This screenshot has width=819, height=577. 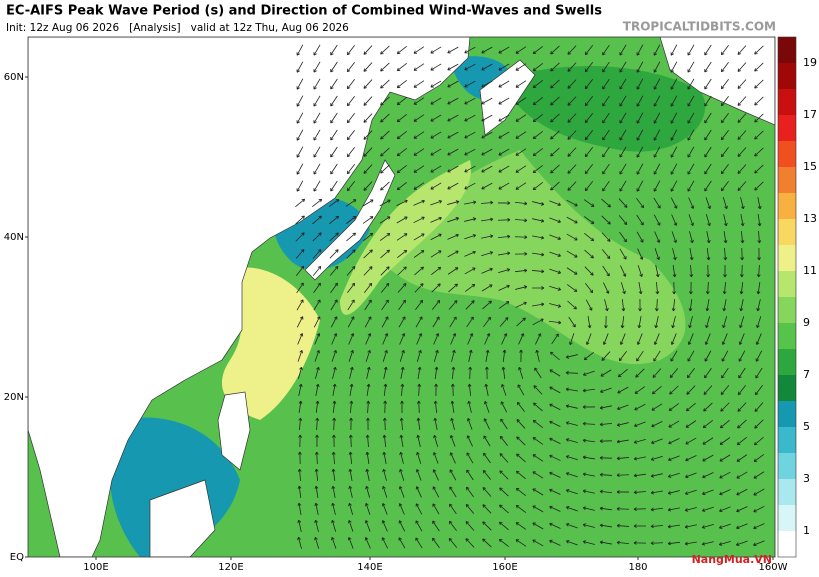 What do you see at coordinates (806, 530) in the screenshot?
I see `colorbar-label: 1` at bounding box center [806, 530].